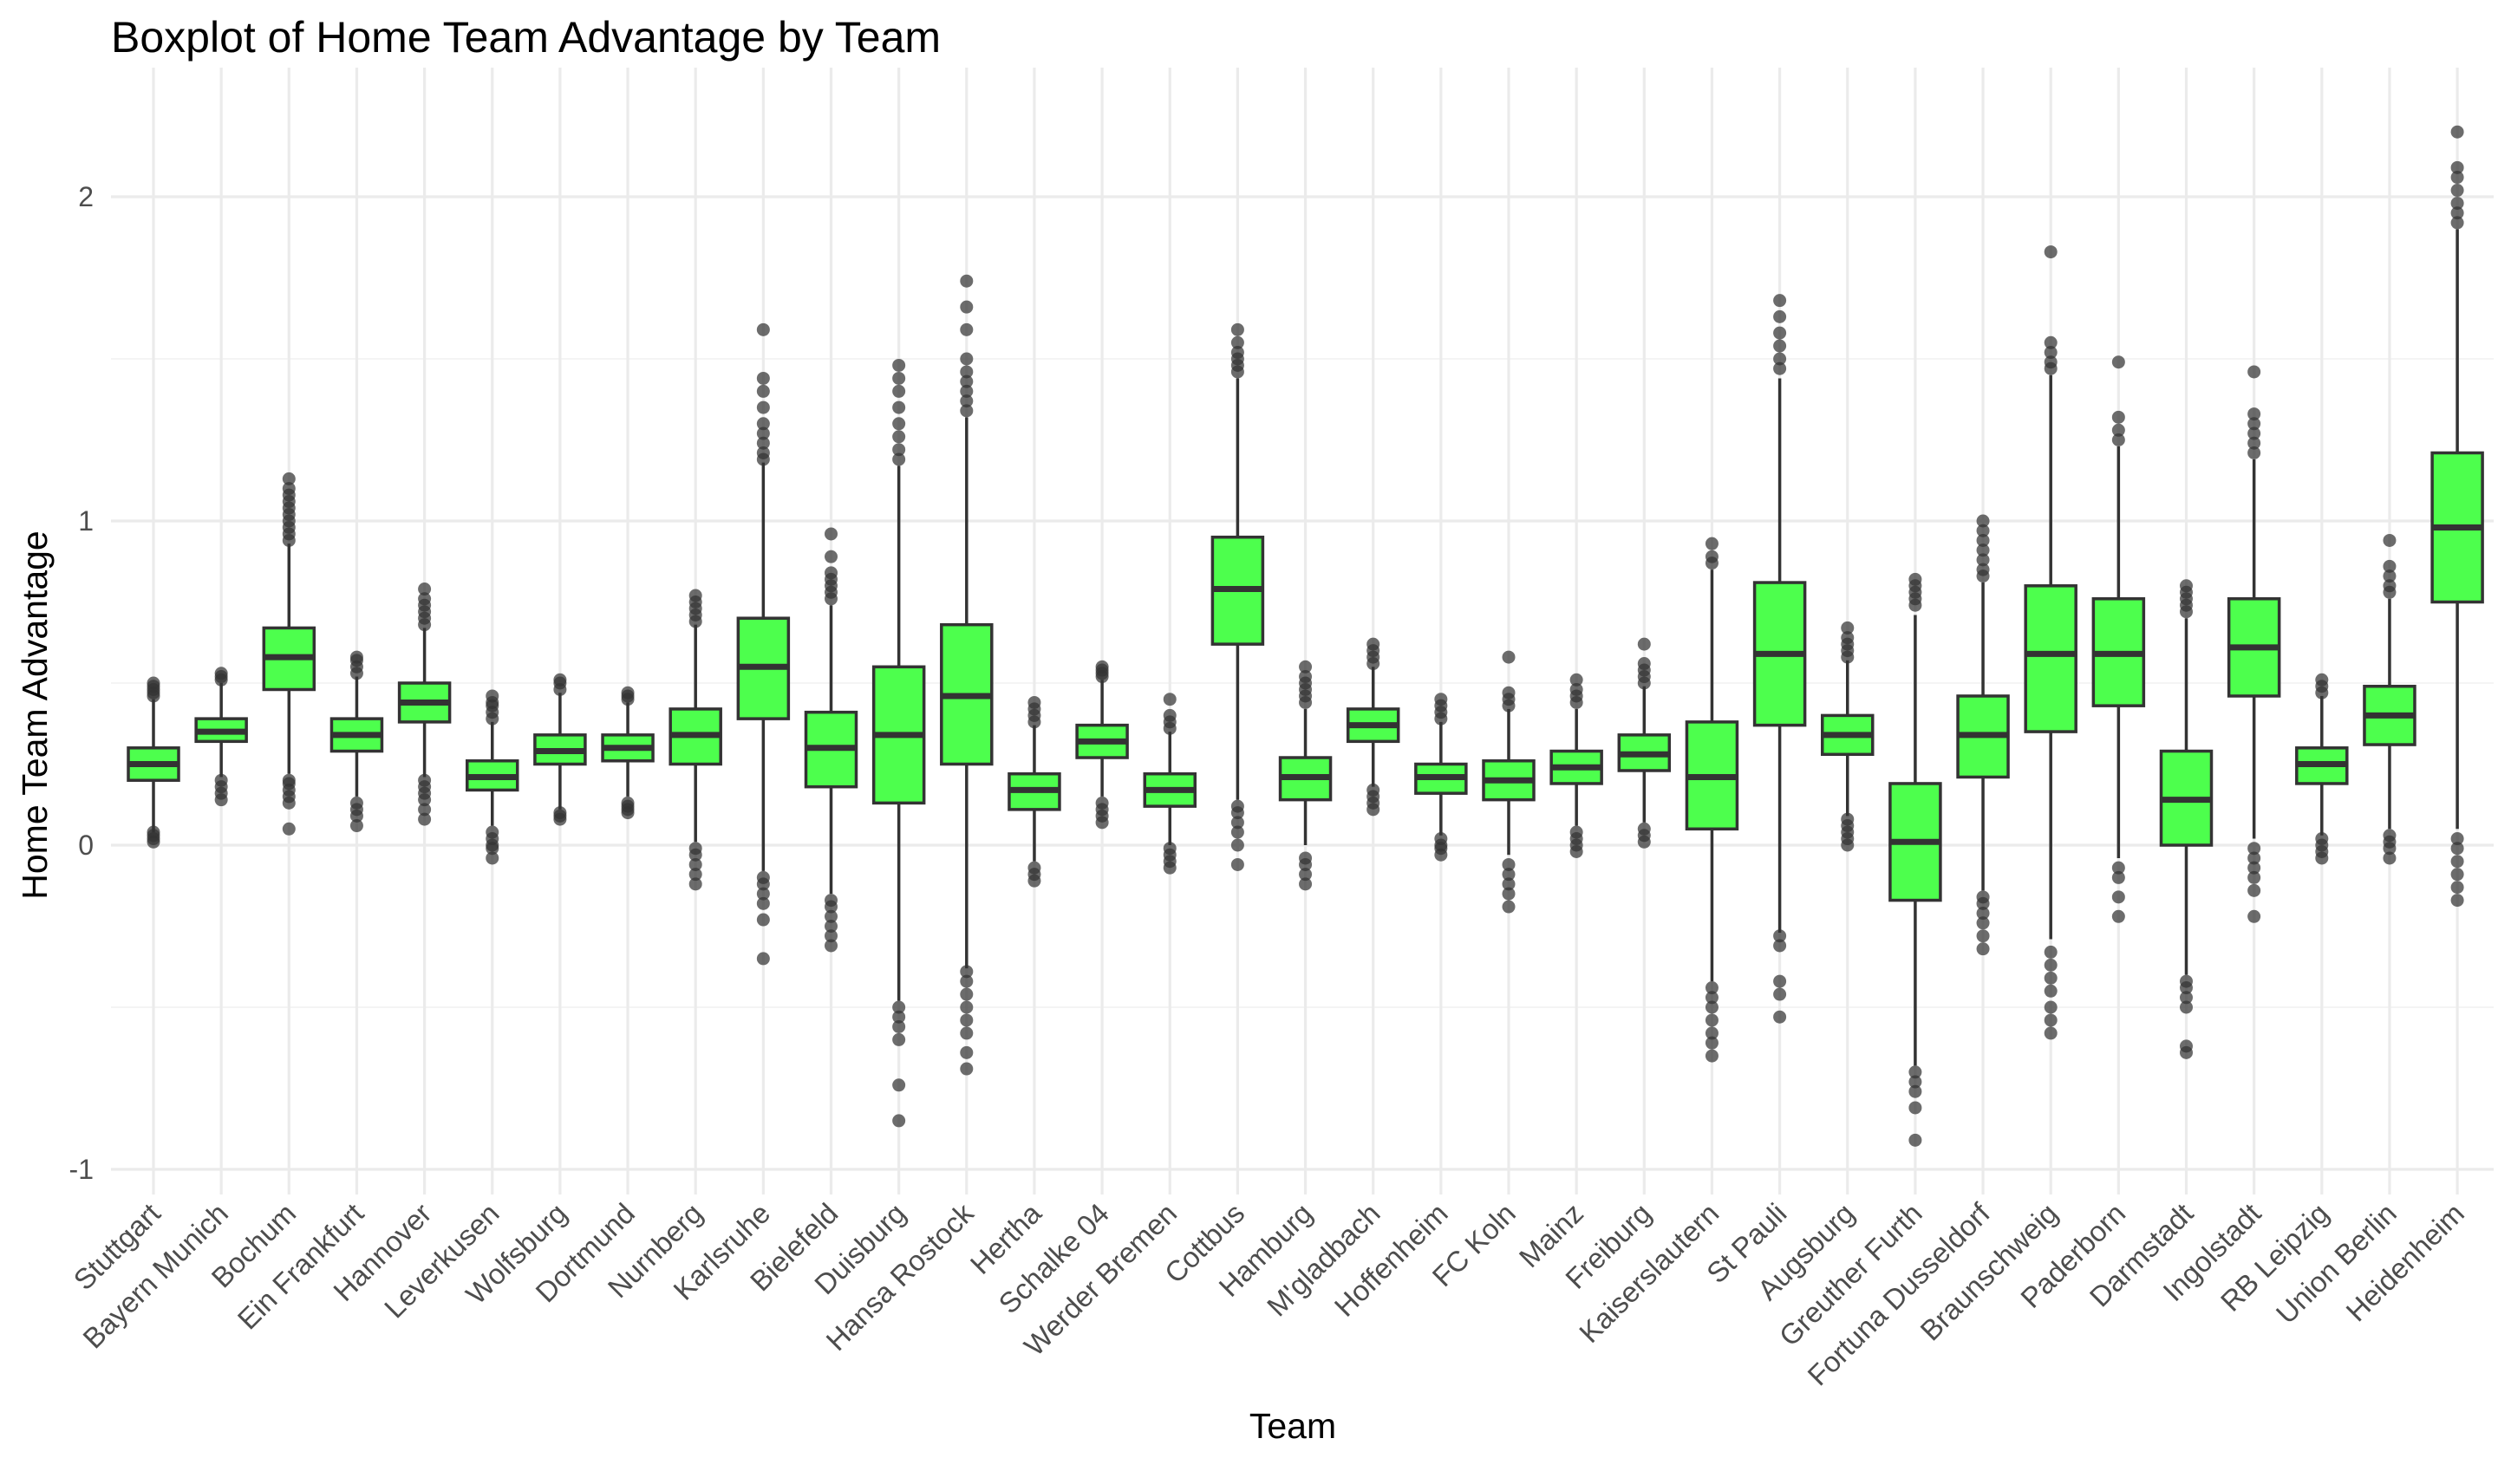 The image size is (2511, 1484). What do you see at coordinates (1576, 765) in the screenshot?
I see `box-mainz` at bounding box center [1576, 765].